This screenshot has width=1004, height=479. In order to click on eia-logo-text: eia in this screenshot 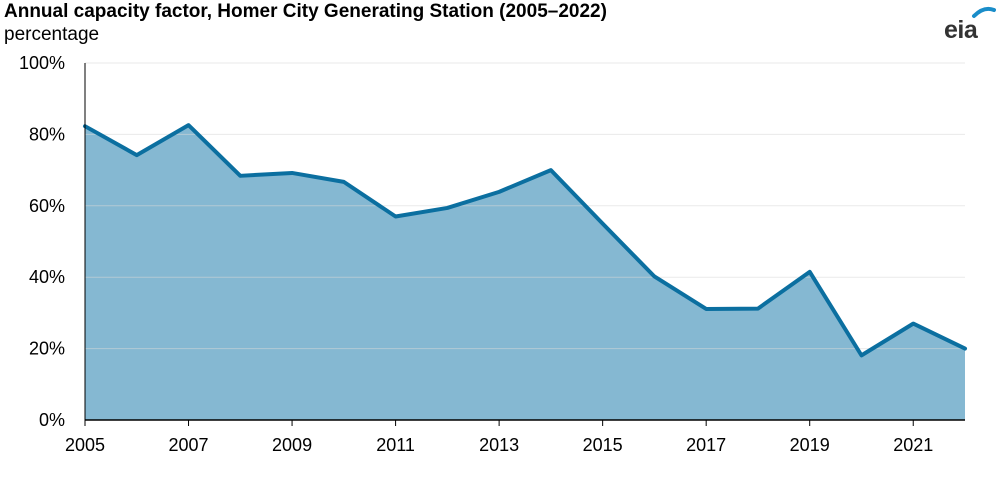, I will do `click(961, 30)`.